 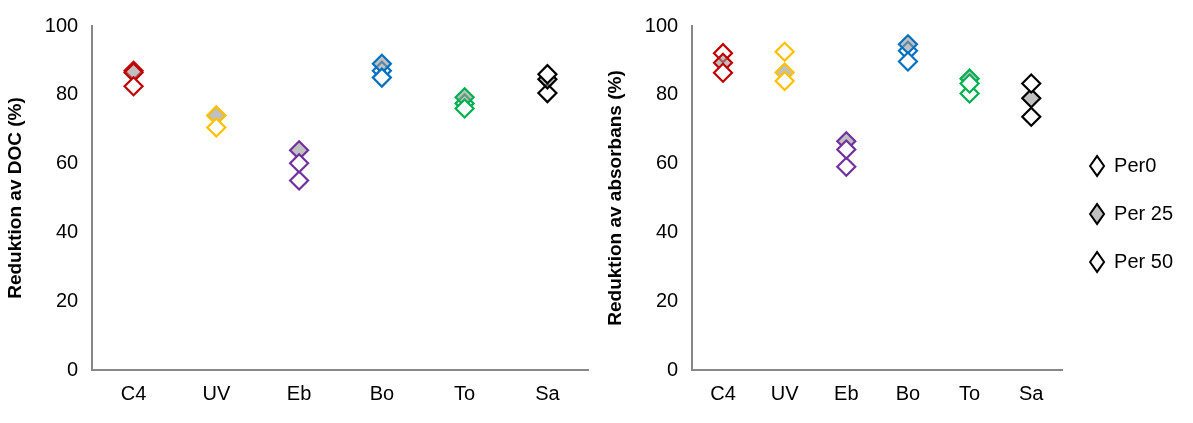 I want to click on legend-label: Per 25, so click(x=1144, y=212).